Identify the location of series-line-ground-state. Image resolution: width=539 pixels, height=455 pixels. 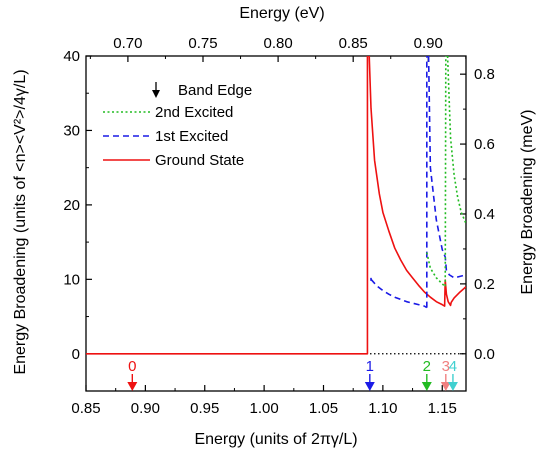
(417, 181).